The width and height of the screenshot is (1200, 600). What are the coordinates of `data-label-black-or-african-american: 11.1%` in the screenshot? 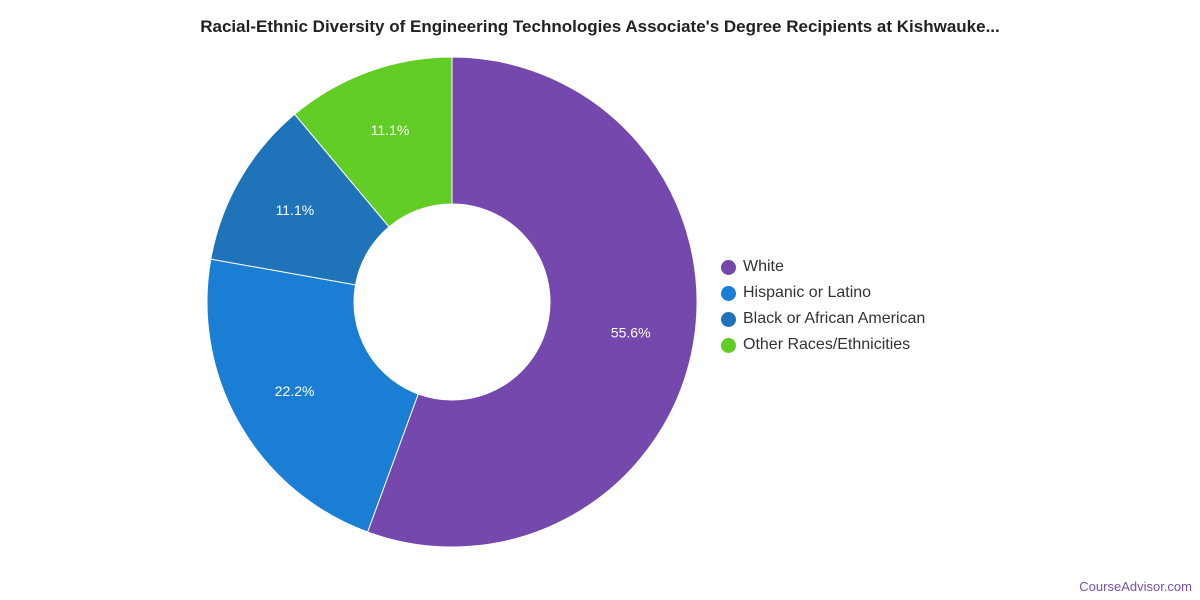 It's located at (295, 210).